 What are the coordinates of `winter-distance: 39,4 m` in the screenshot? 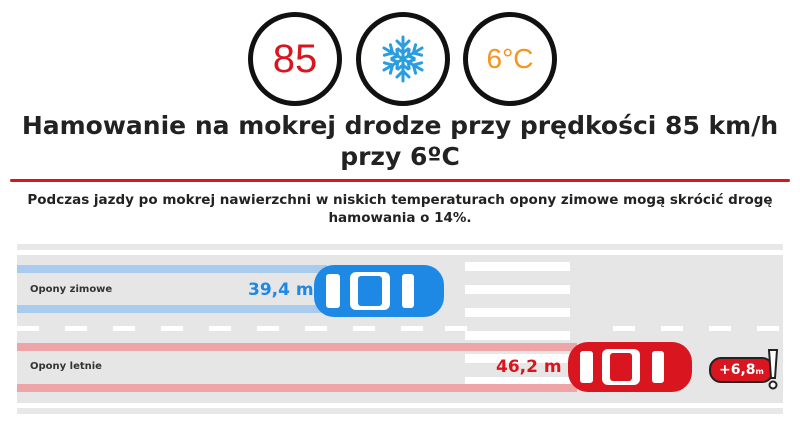 It's located at (281, 290).